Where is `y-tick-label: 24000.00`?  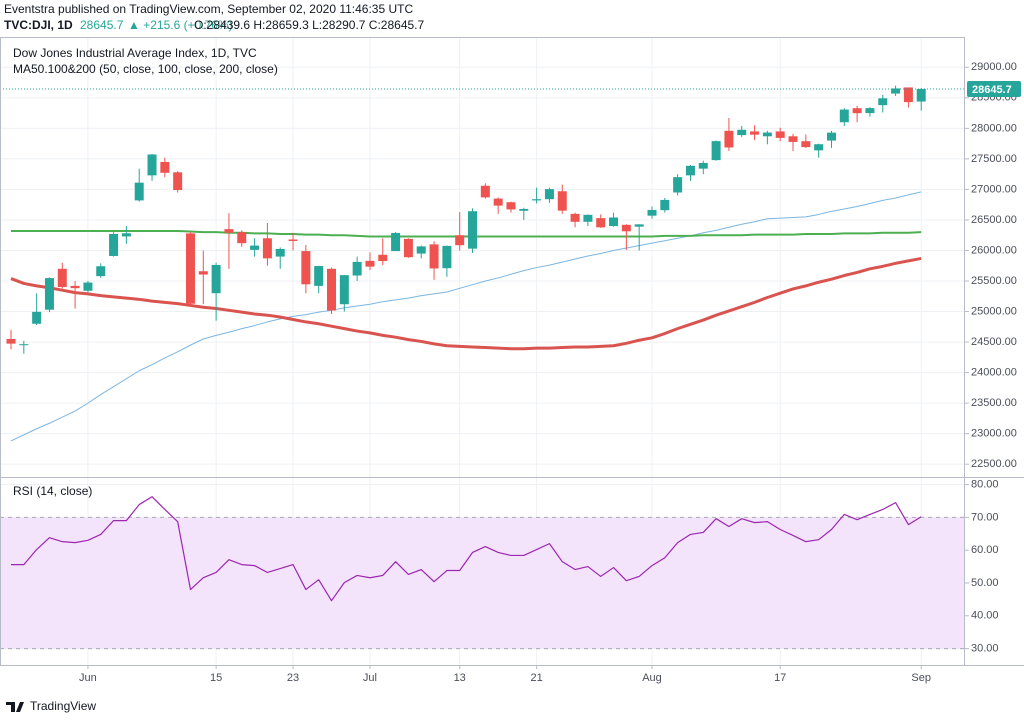
y-tick-label: 24000.00 is located at coordinates (994, 372).